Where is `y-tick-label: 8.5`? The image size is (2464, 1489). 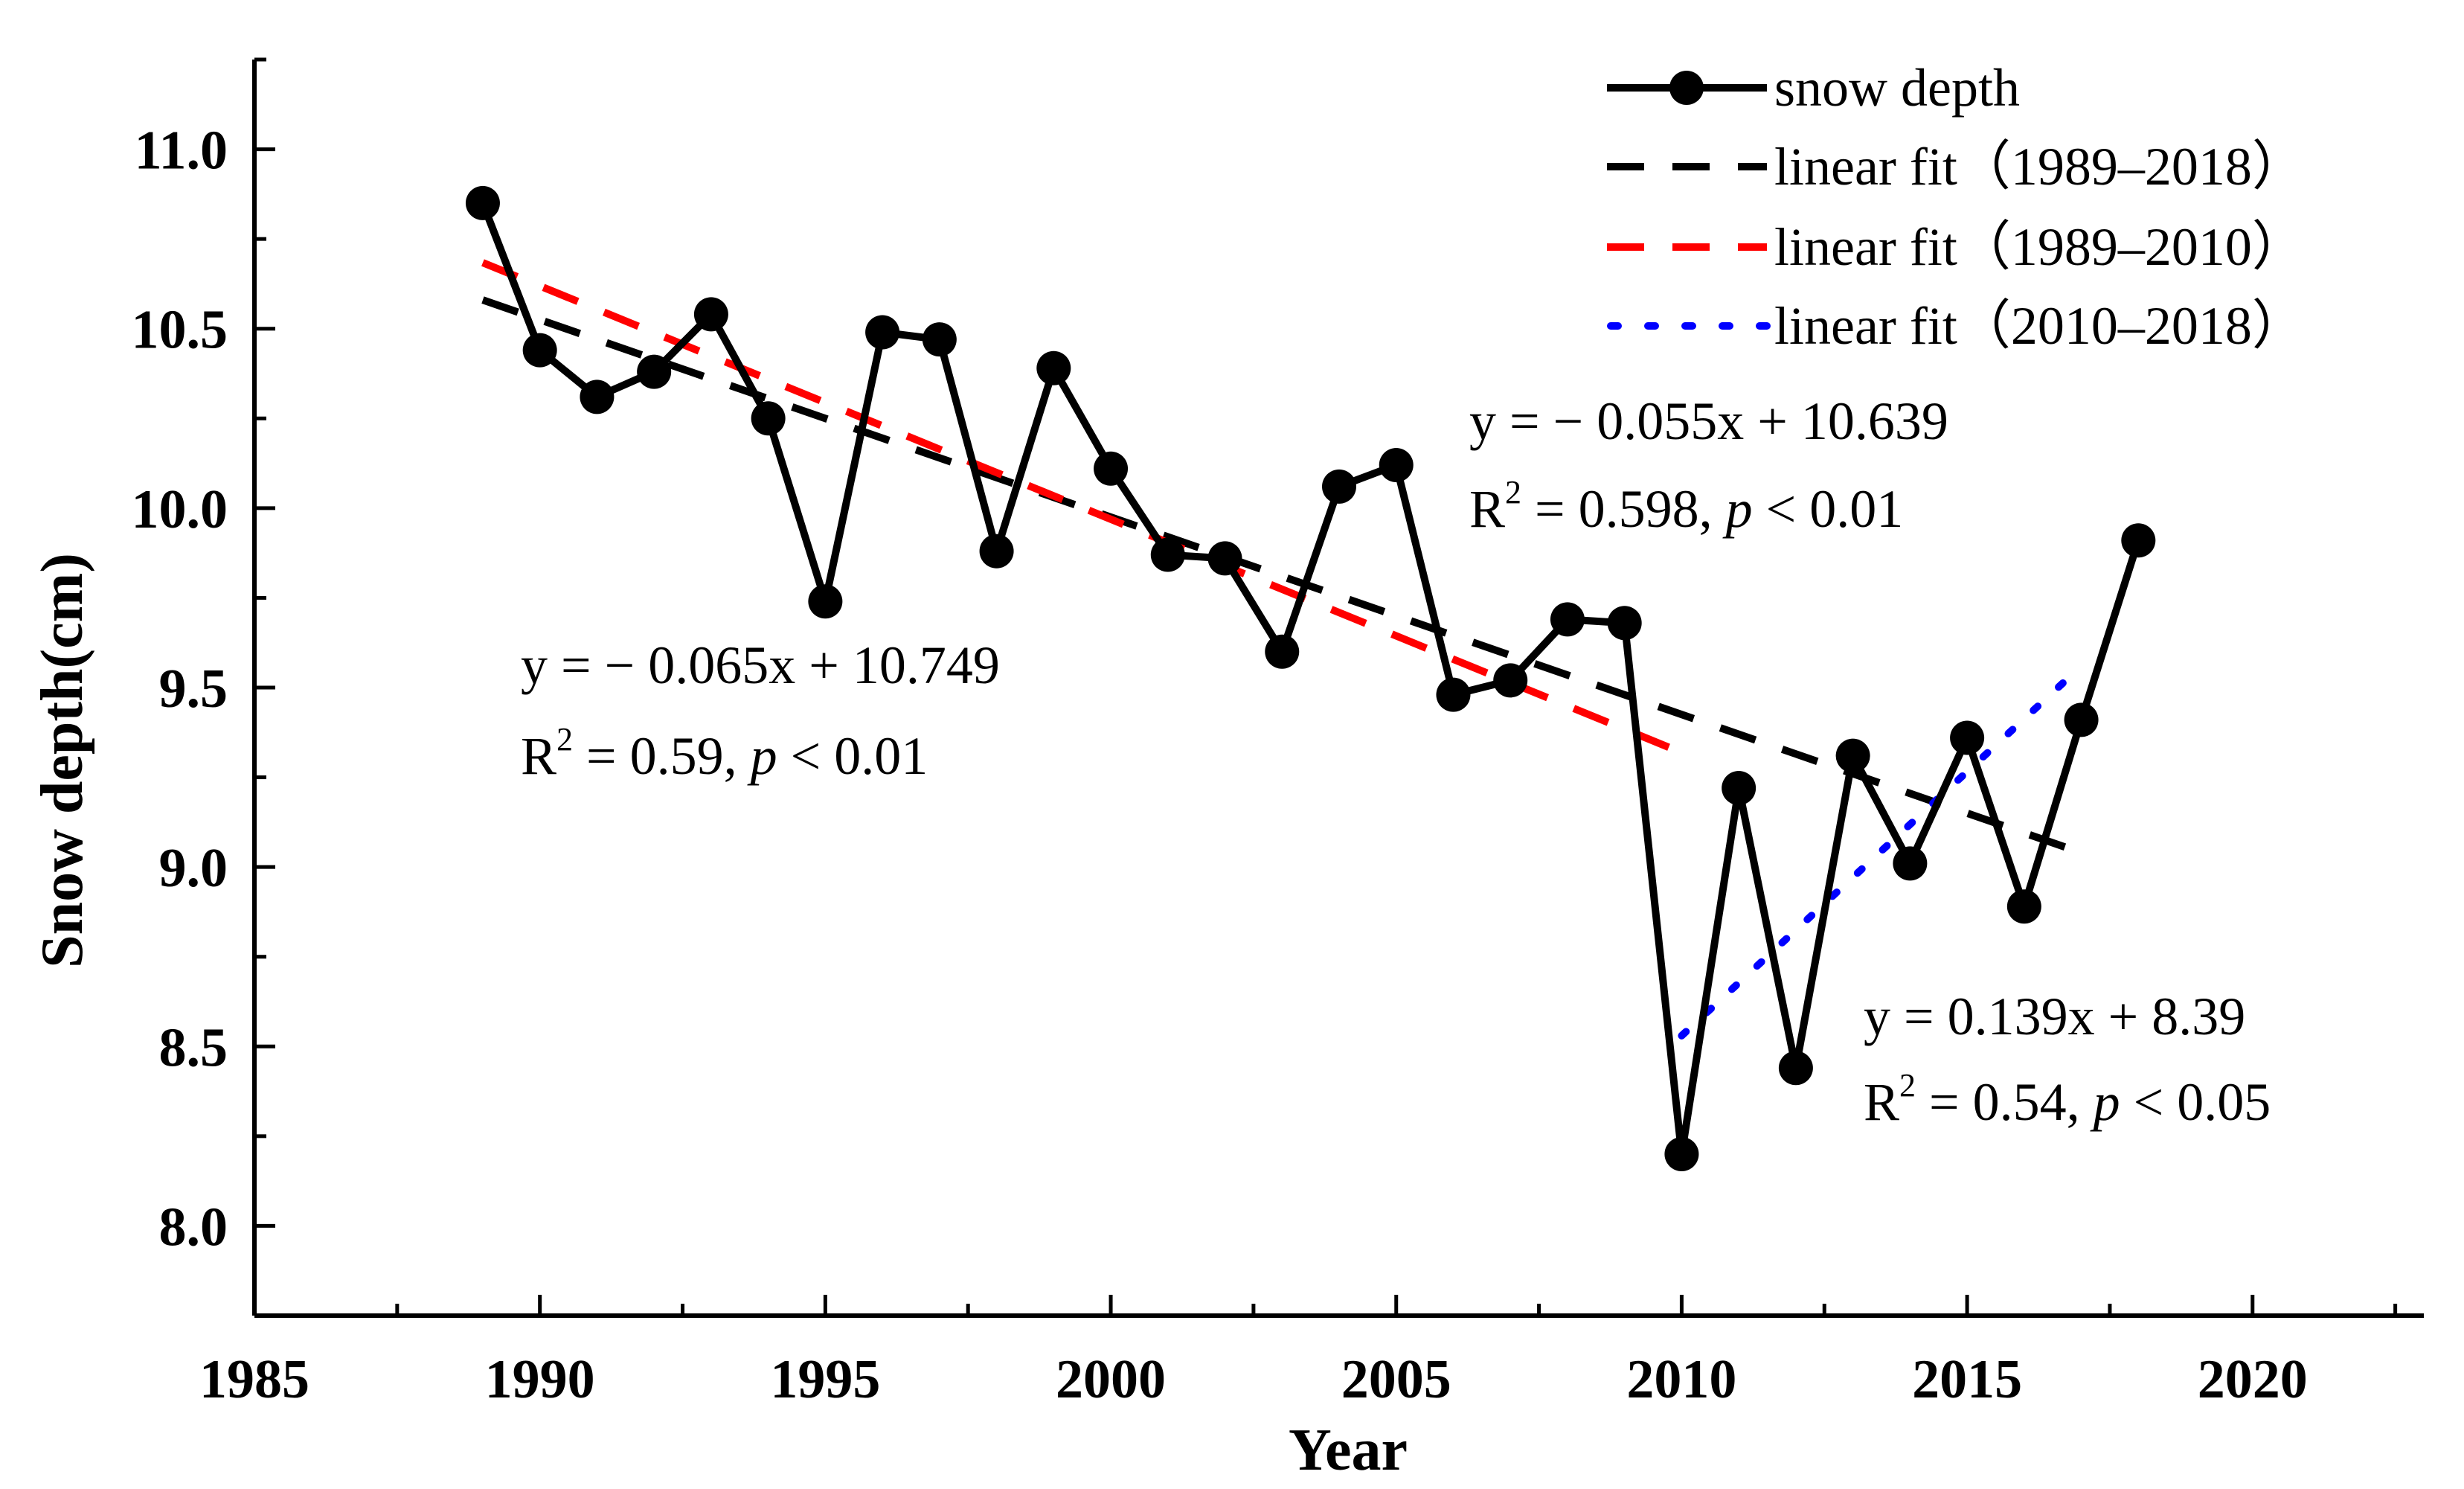
y-tick-label: 8.5 is located at coordinates (193, 1047).